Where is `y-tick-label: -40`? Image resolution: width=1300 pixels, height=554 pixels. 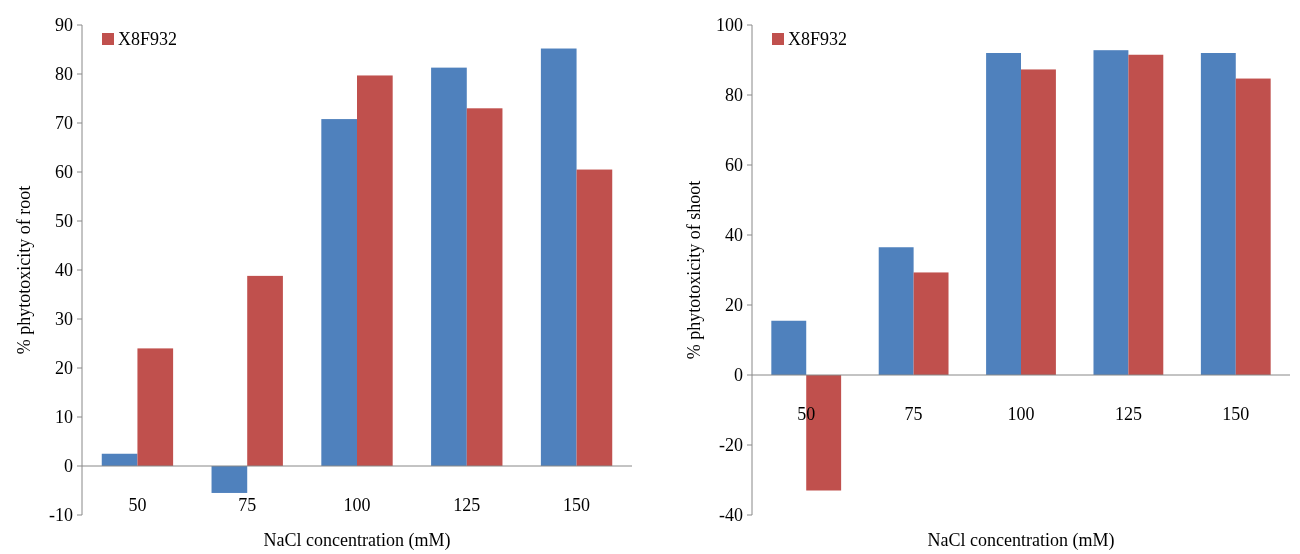 y-tick-label: -40 is located at coordinates (731, 515).